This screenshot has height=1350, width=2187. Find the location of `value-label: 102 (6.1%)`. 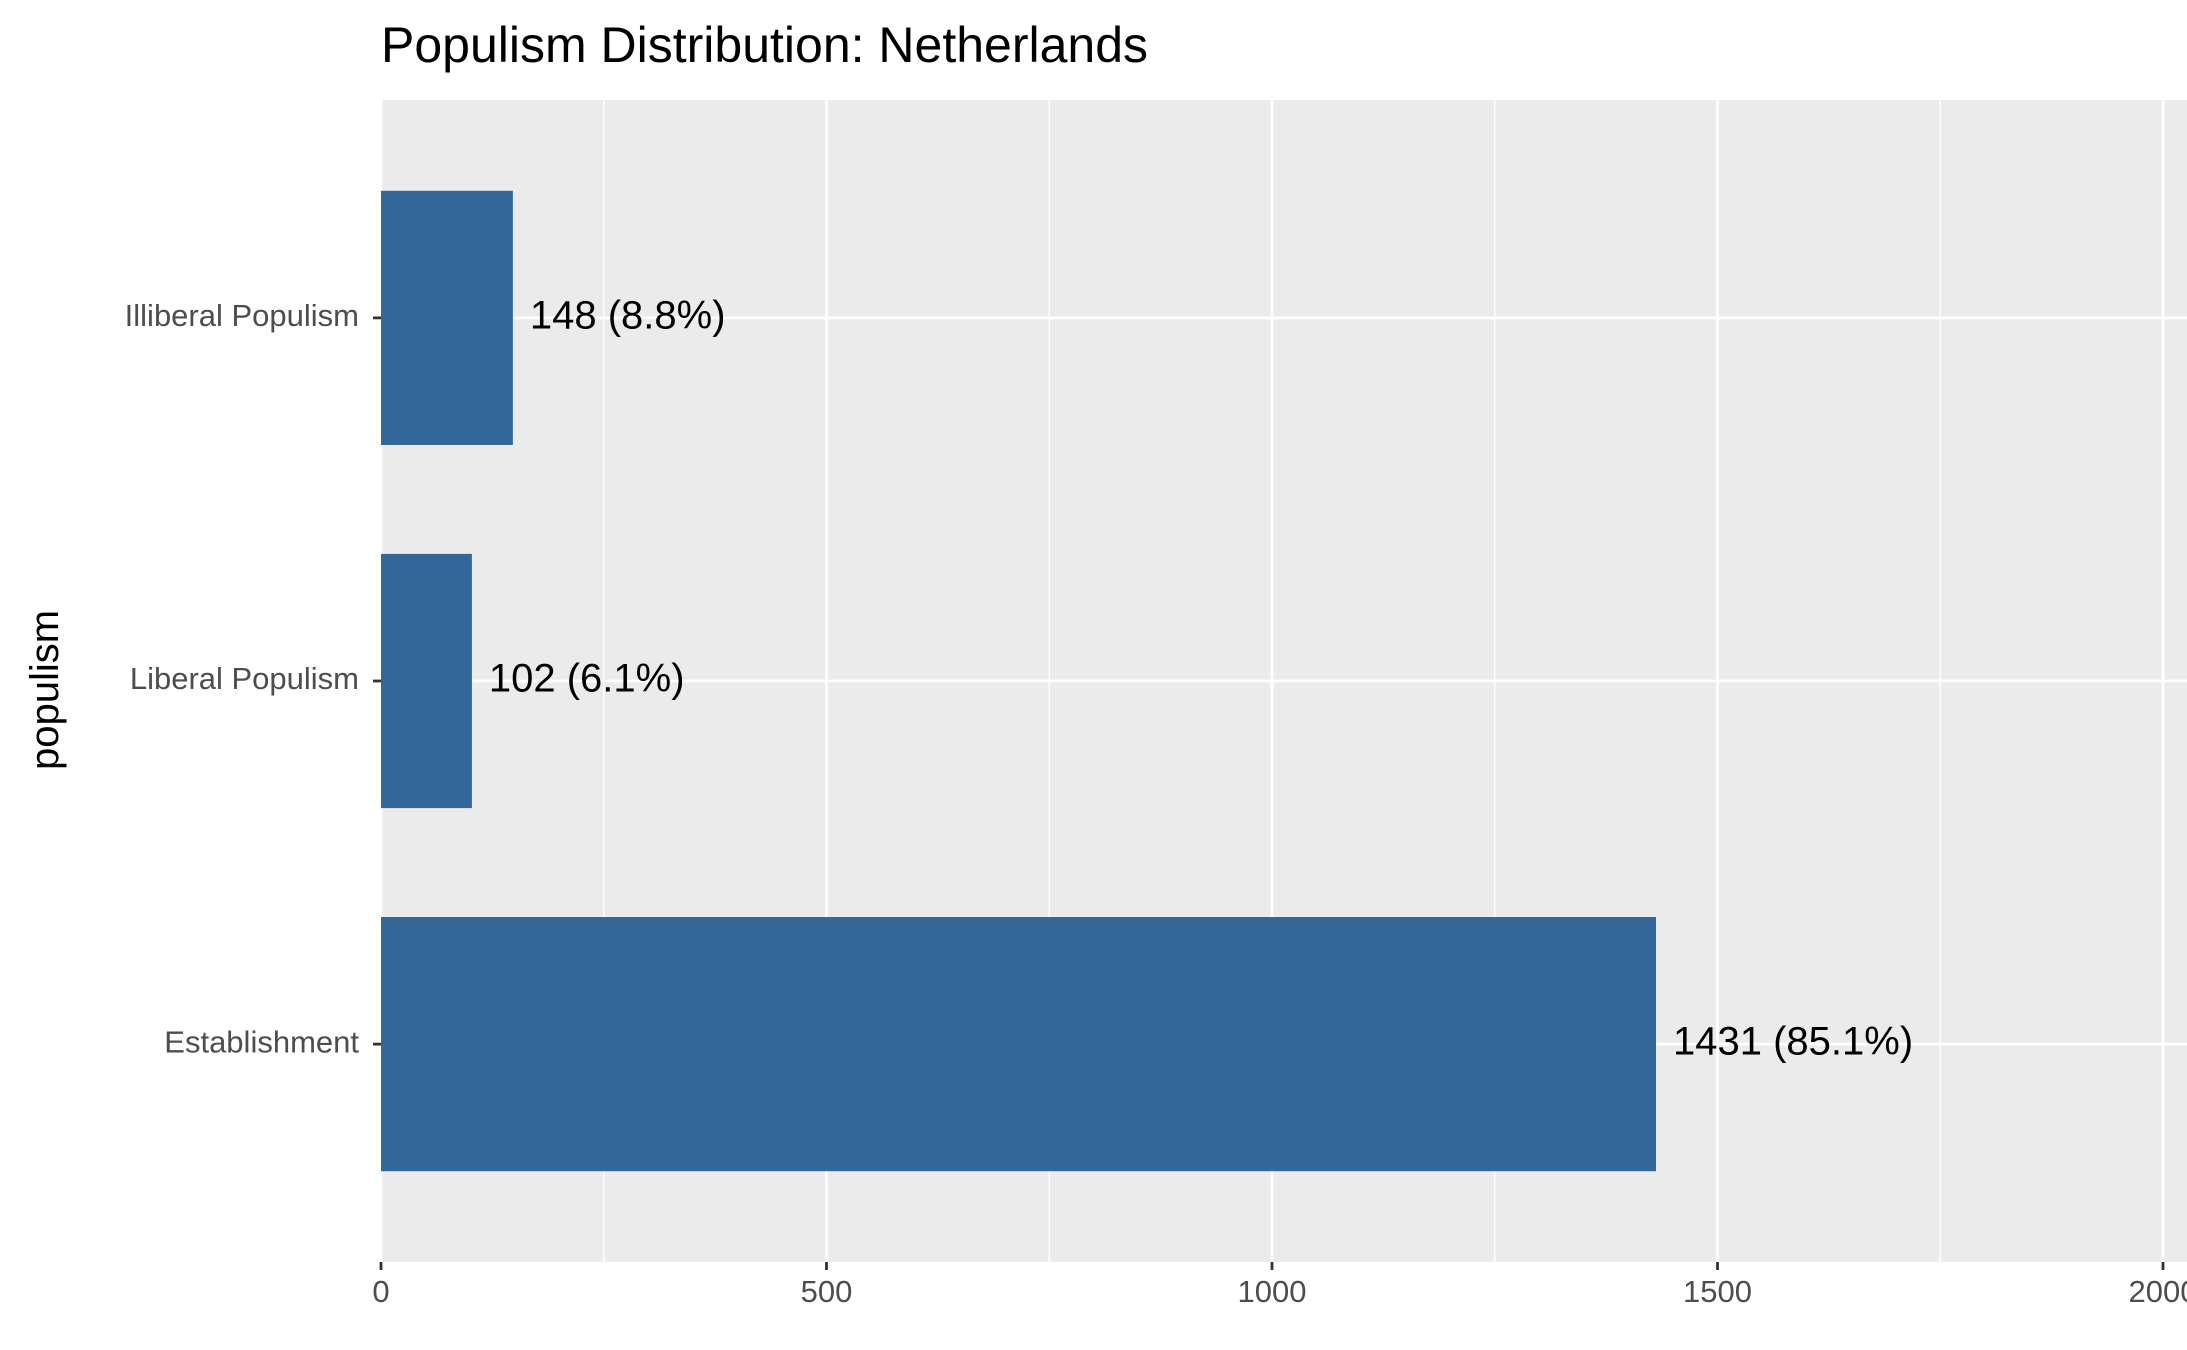

value-label: 102 (6.1%) is located at coordinates (587, 679).